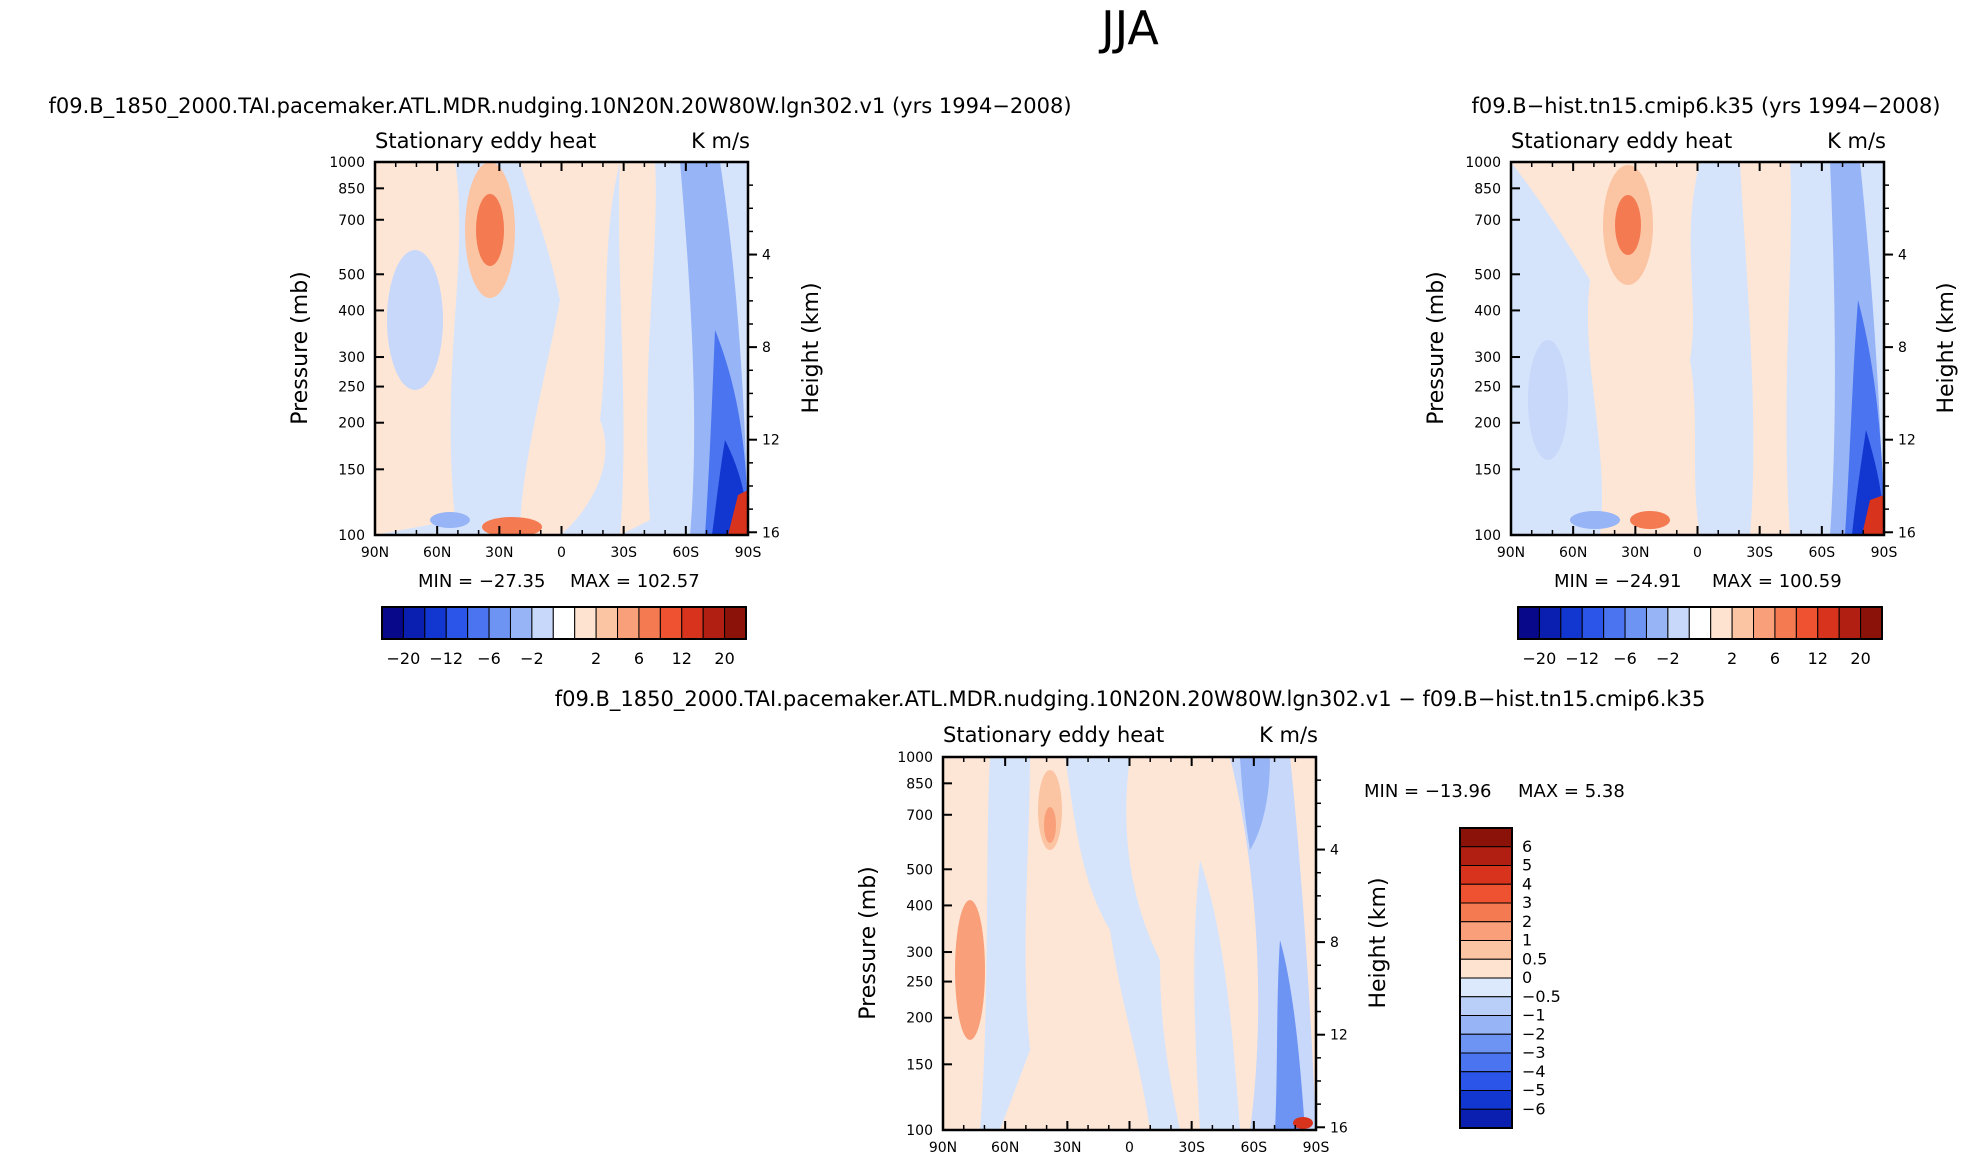 This screenshot has width=1965, height=1167. I want to click on left-orange-core, so click(490, 230).